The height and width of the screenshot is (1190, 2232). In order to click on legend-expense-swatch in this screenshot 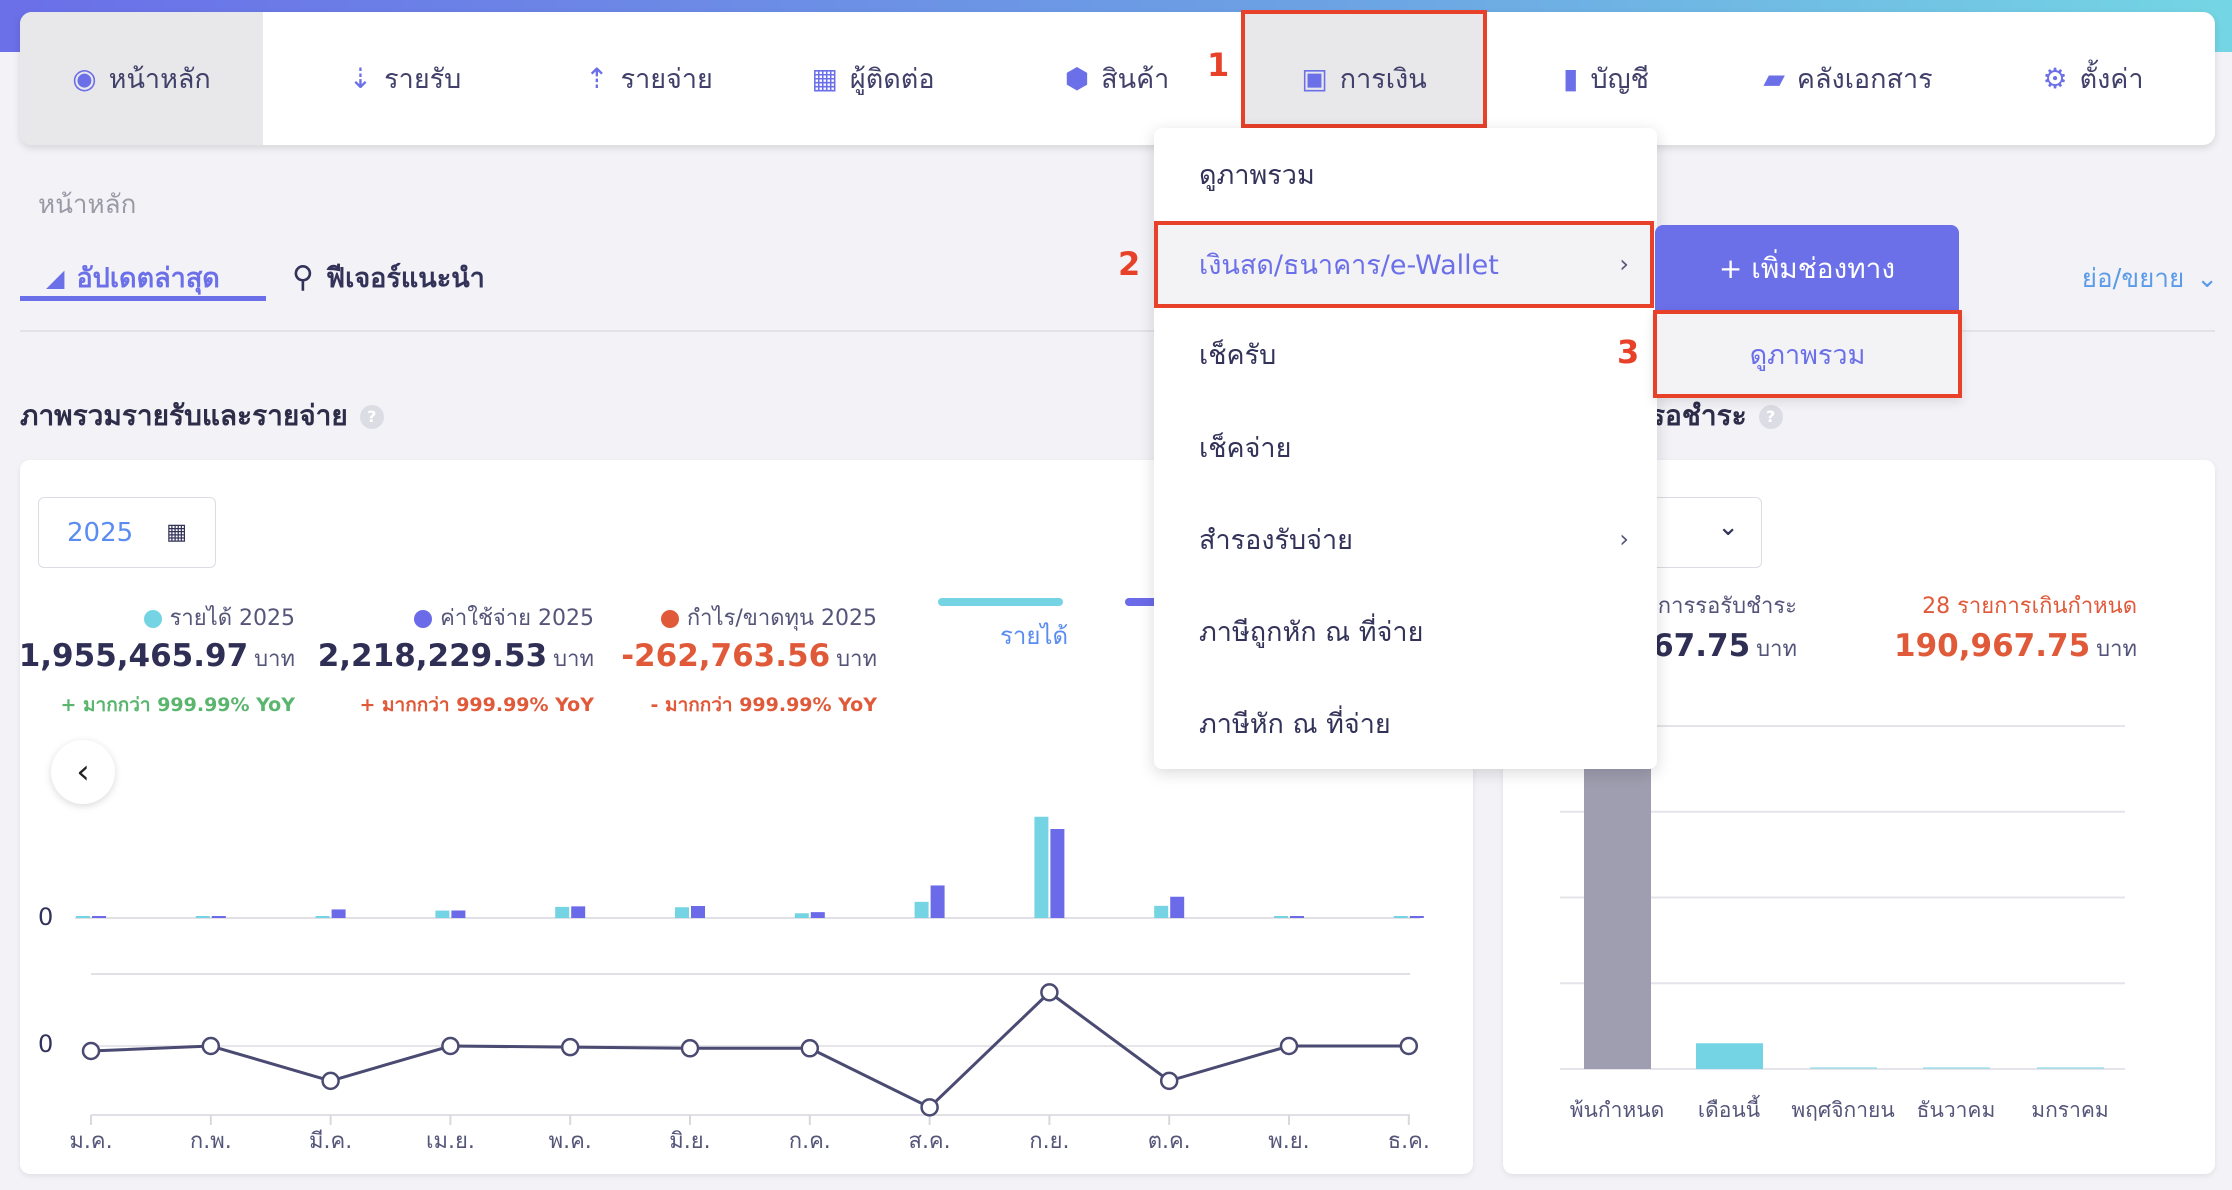, I will do `click(1145, 602)`.